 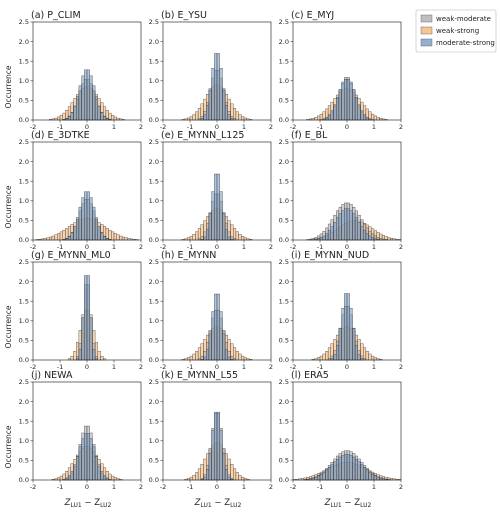 What do you see at coordinates (341, 430) in the screenshot?
I see `panel-era5: -2 -1 0 1 2 0.0 0.5 1.0 1.5 2.0 2.5(l) ERA5` at bounding box center [341, 430].